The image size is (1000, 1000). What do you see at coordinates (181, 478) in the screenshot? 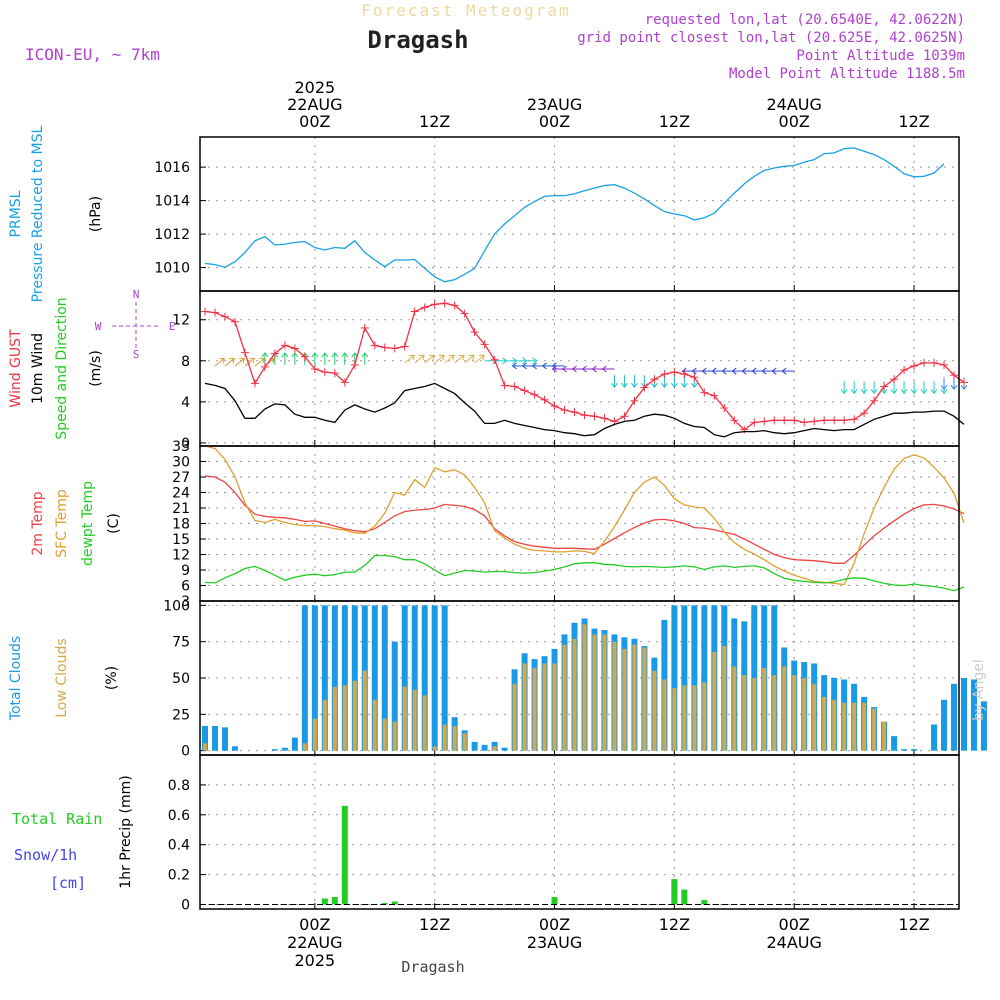
I see `ytick-label: 27` at bounding box center [181, 478].